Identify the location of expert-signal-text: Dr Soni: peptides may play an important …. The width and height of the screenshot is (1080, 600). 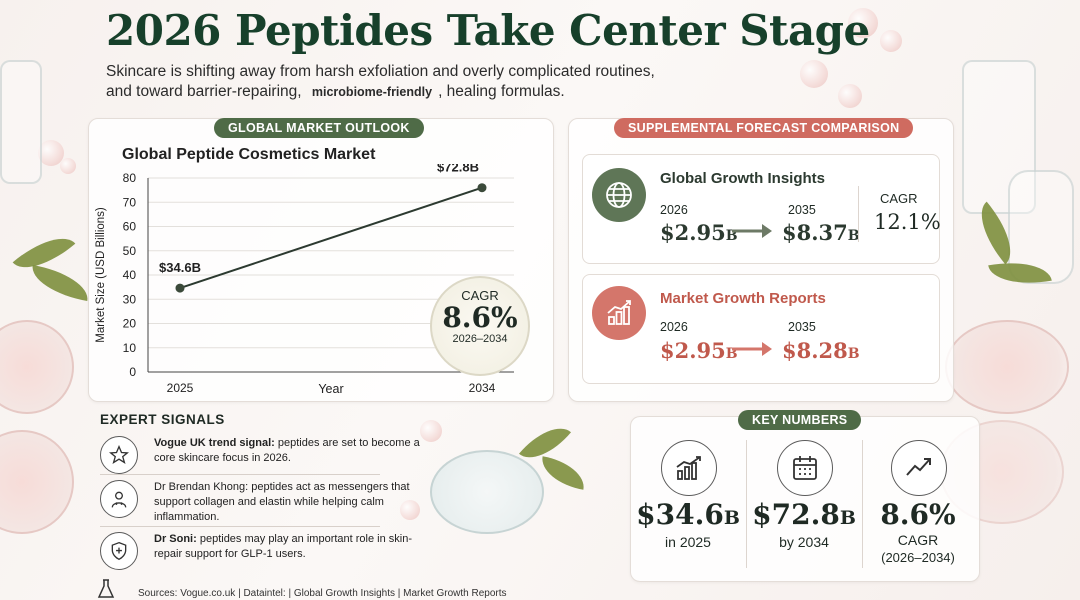
(283, 546).